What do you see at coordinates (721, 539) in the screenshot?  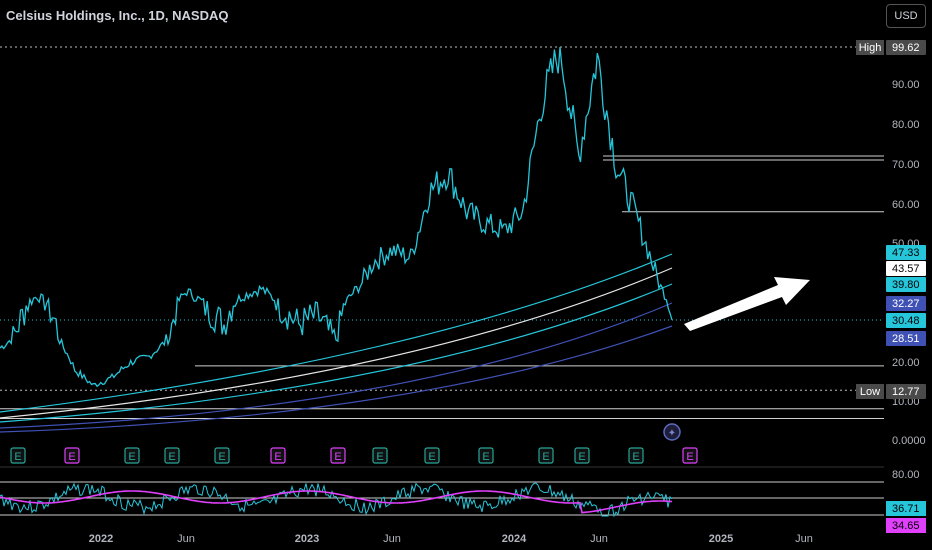 I see `time-axis-label: 2025` at bounding box center [721, 539].